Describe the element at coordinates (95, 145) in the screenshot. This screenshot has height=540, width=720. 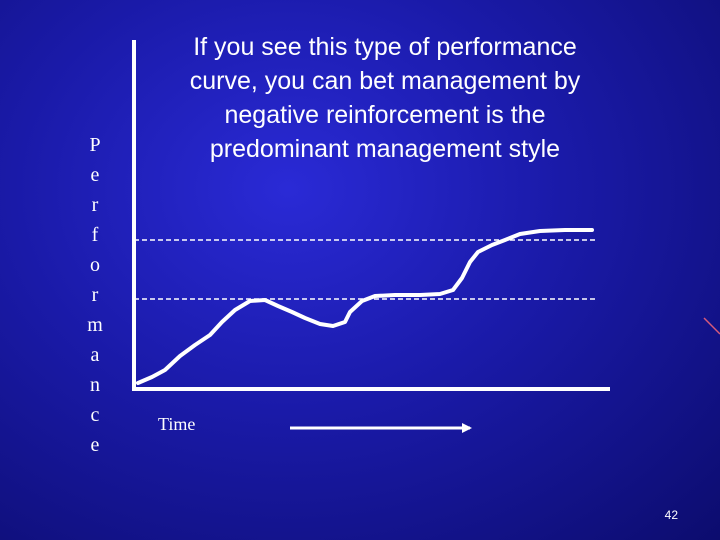
I see `axis-letter: P` at that location.